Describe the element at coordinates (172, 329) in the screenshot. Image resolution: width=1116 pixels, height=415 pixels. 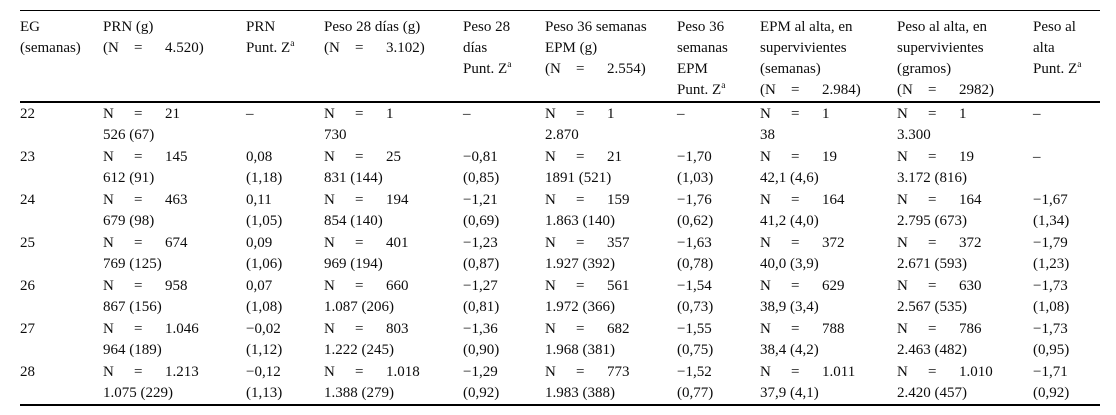
I see `n-equals-line: N = 1.046` at that location.